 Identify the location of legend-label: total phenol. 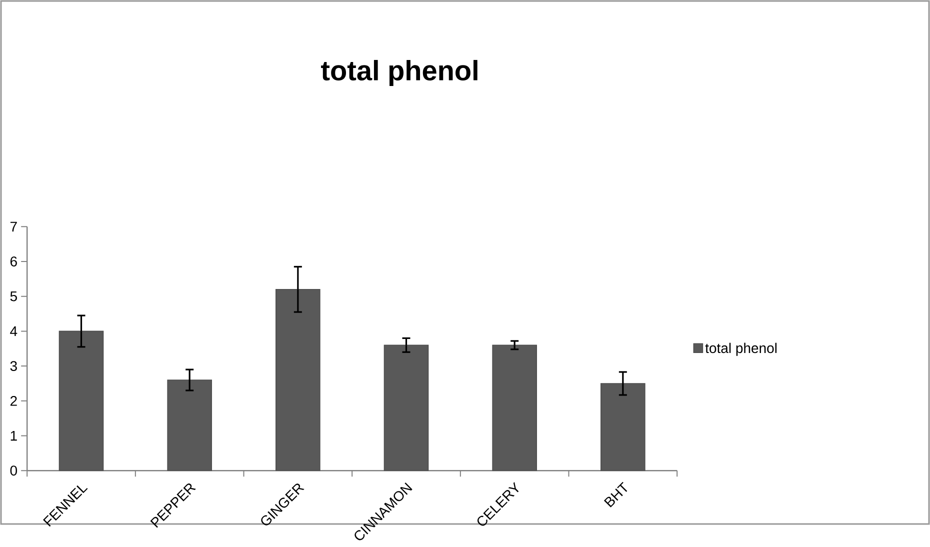
(741, 349).